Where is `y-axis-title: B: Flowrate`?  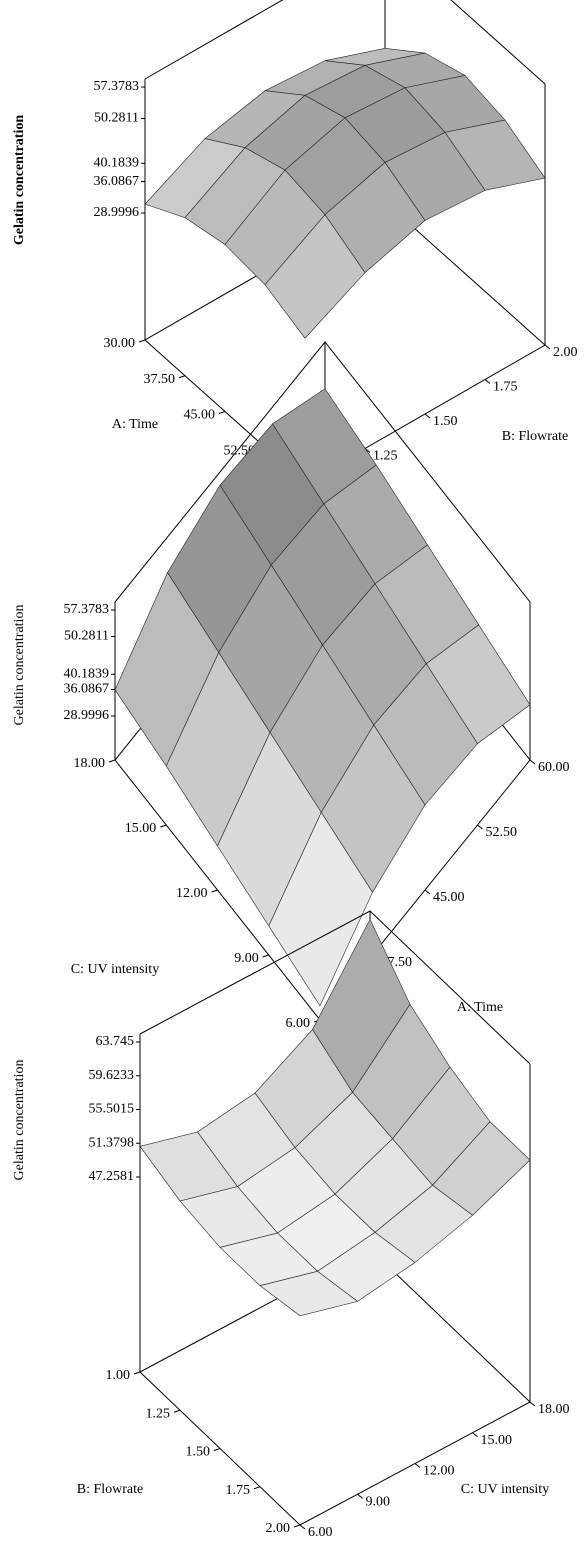
y-axis-title: B: Flowrate is located at coordinates (535, 436).